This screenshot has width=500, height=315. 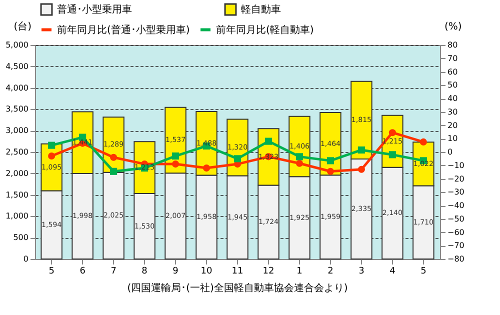 I want to click on x-tick-label: 8, so click(x=145, y=271).